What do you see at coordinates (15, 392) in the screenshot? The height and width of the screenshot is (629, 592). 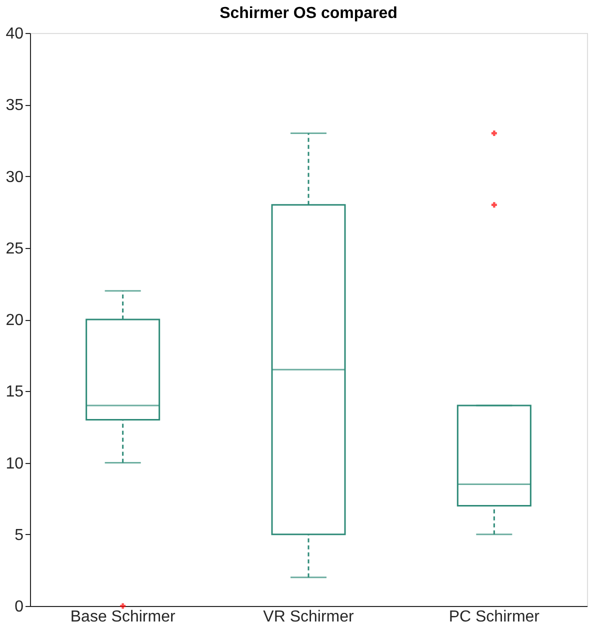 I see `y-tick-label: 15` at bounding box center [15, 392].